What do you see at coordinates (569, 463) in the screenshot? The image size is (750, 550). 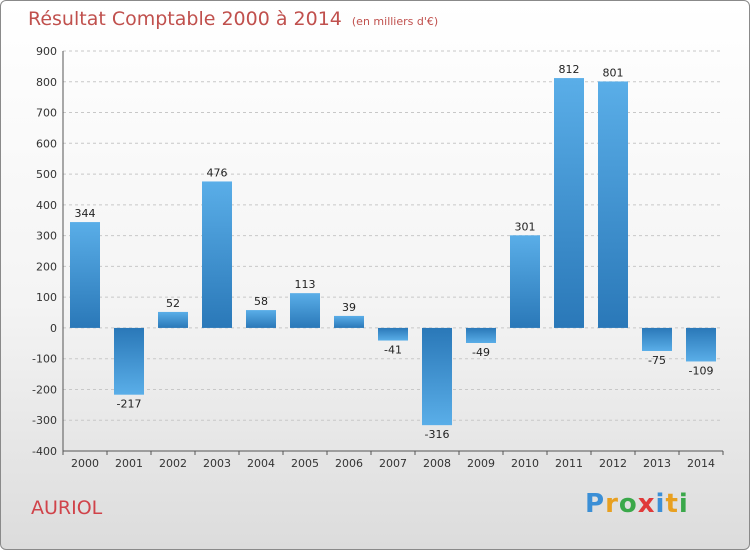 I see `x-tick-label: 2011` at bounding box center [569, 463].